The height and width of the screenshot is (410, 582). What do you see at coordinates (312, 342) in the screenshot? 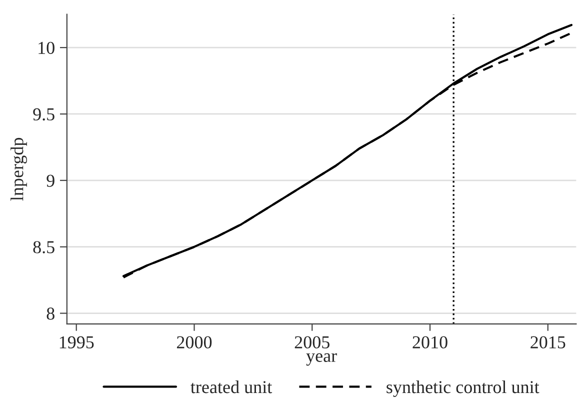
I see `x-tick-label: 2005` at bounding box center [312, 342].